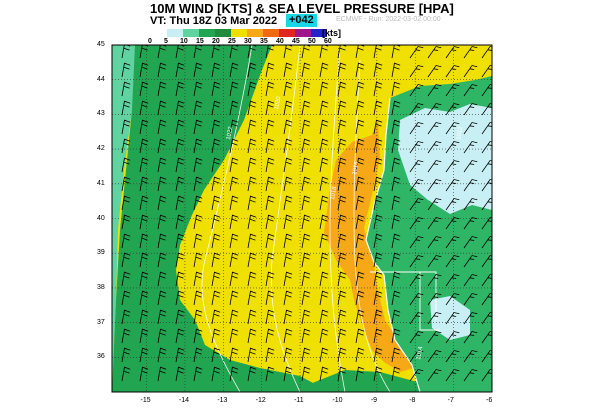 This screenshot has width=600, height=412. Describe the element at coordinates (328, 41) in the screenshot. I see `legend-label: 60` at that location.